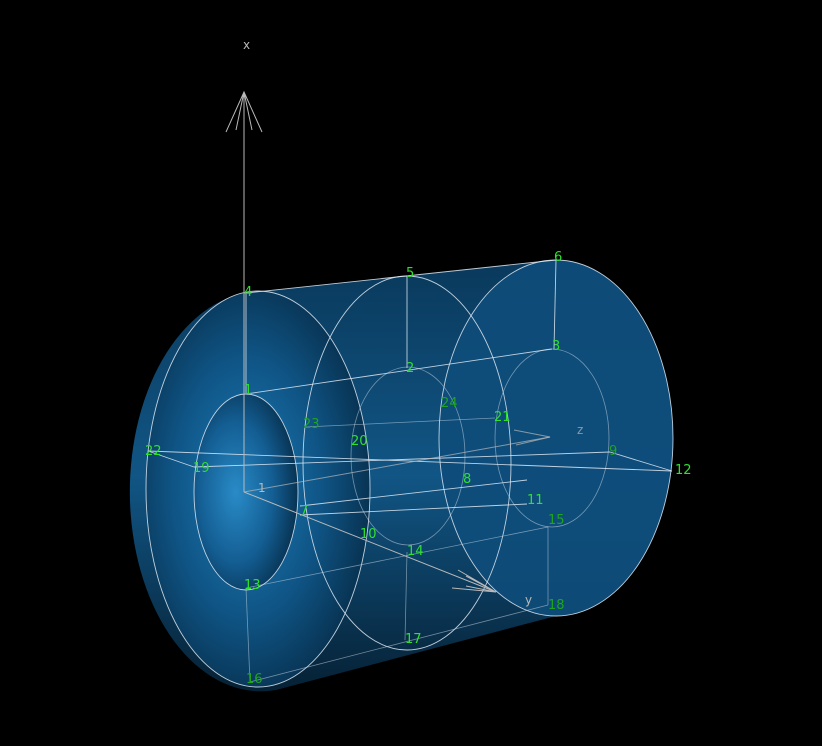 The image size is (822, 746). What do you see at coordinates (262, 488) in the screenshot?
I see `origin-label: 1` at bounding box center [262, 488].